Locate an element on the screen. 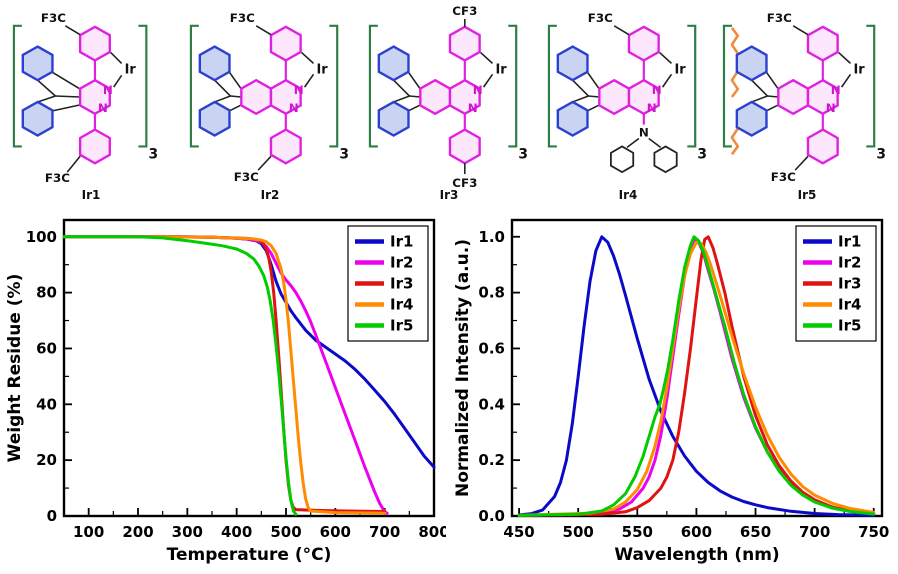  x-axis: 100 200 300 400 500 600 700 800 is located at coordinates (259, 524).